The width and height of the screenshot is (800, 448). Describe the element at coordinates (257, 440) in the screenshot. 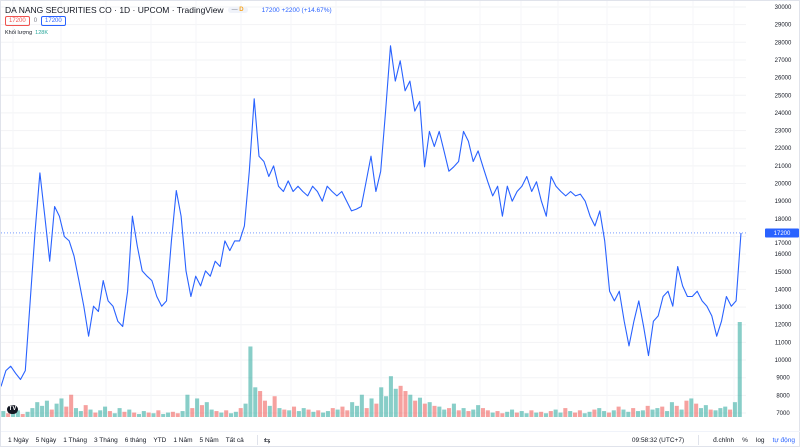

I see `divider` at that location.